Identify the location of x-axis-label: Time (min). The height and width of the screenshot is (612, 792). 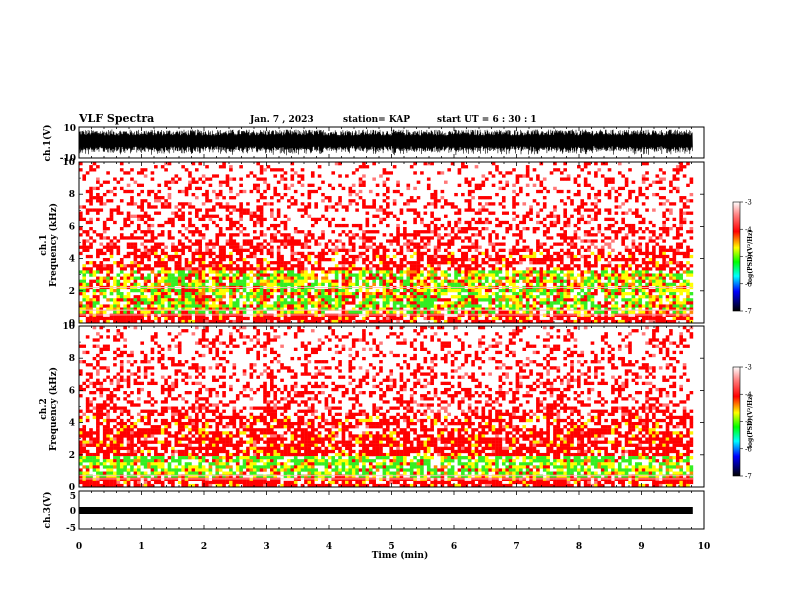
(400, 555).